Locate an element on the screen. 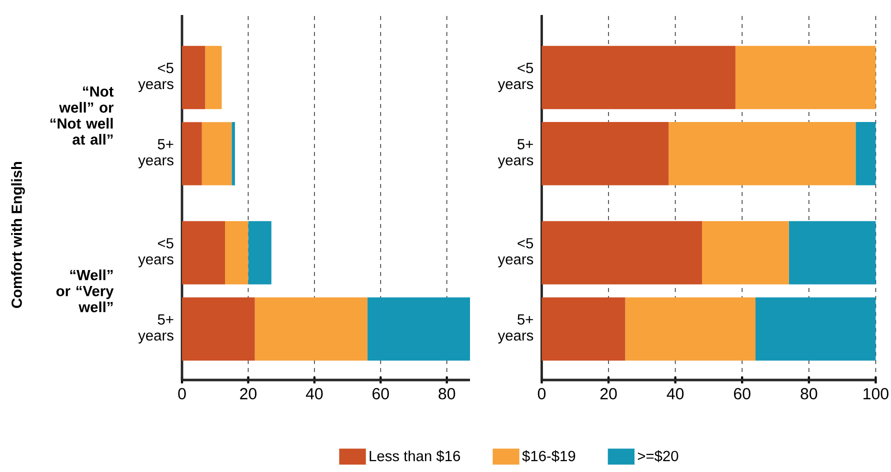  legend-label: Less than $16 is located at coordinates (415, 456).